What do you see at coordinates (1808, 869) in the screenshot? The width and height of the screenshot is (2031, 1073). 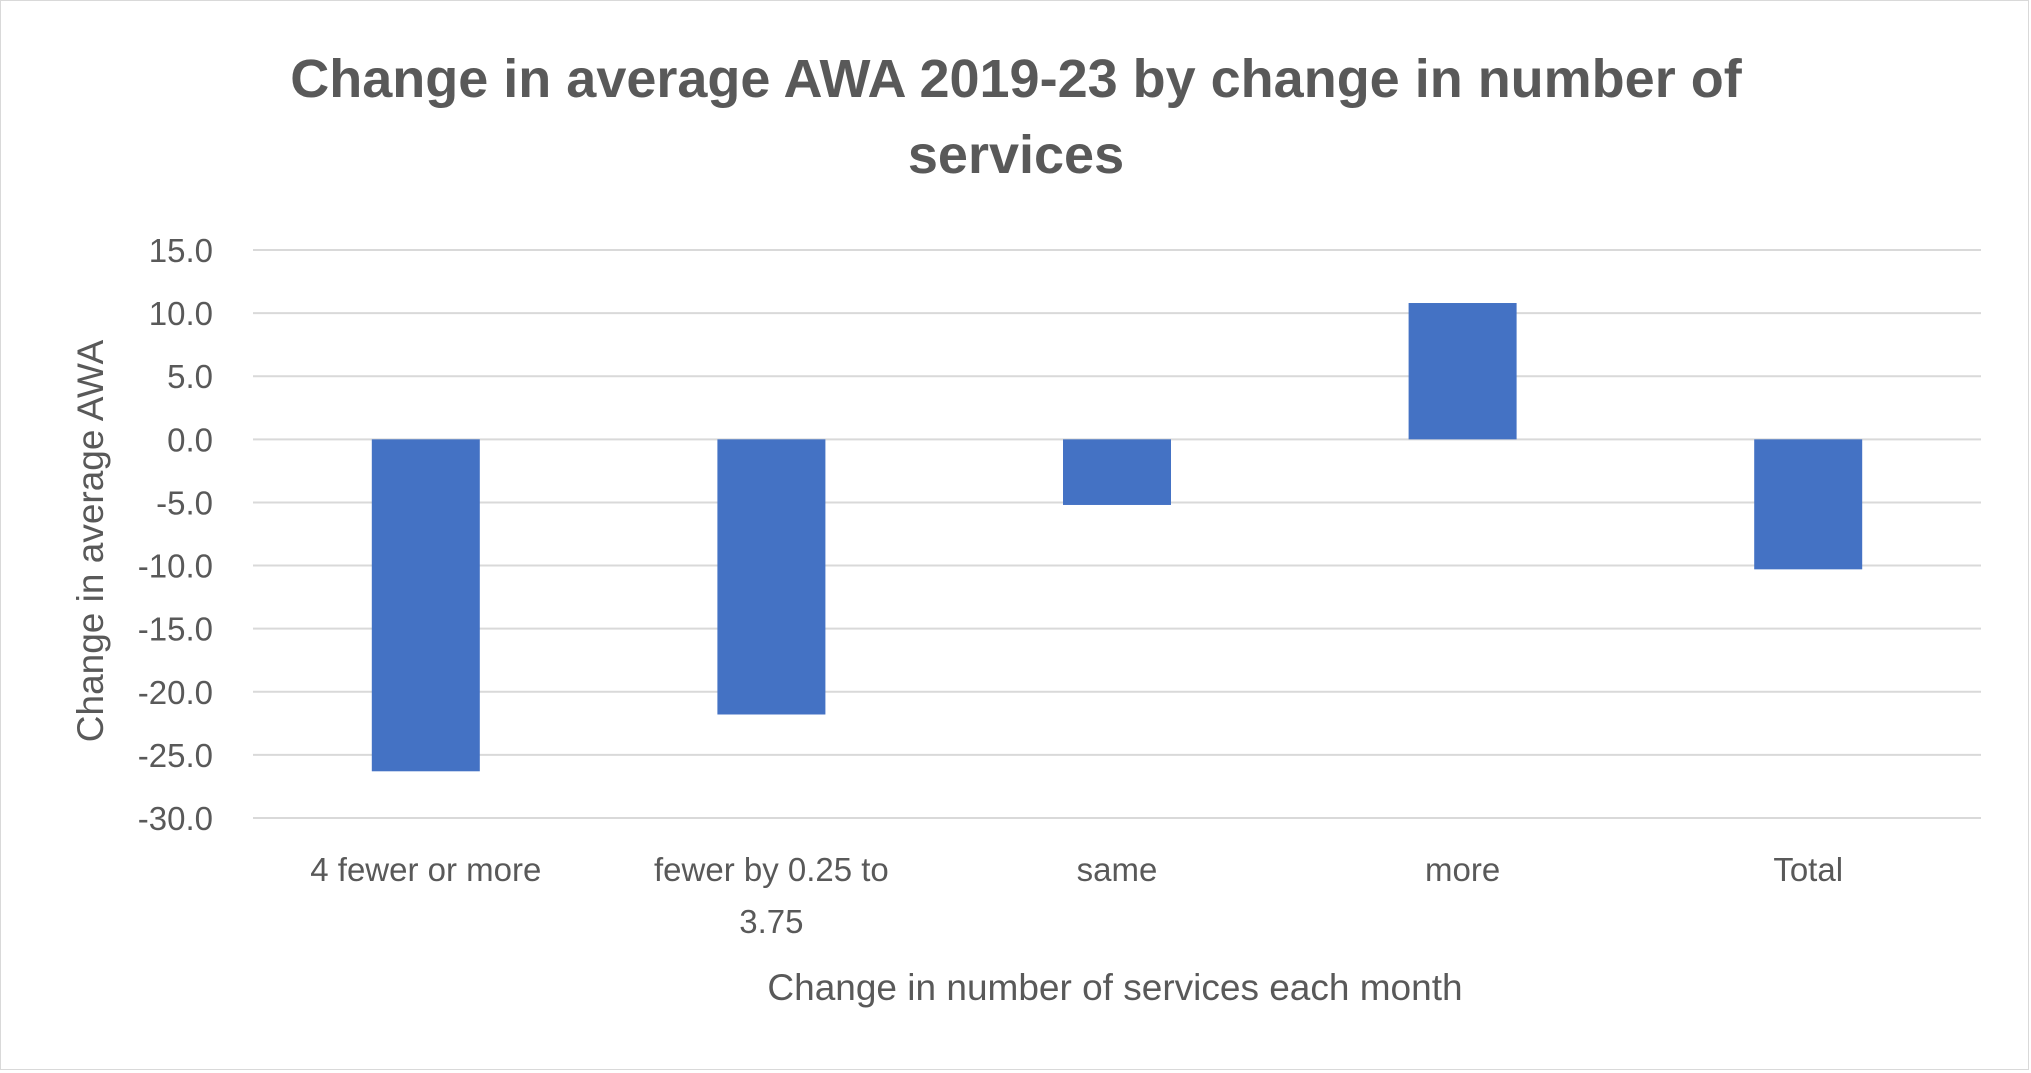 I see `x-tick-label: Total` at bounding box center [1808, 869].